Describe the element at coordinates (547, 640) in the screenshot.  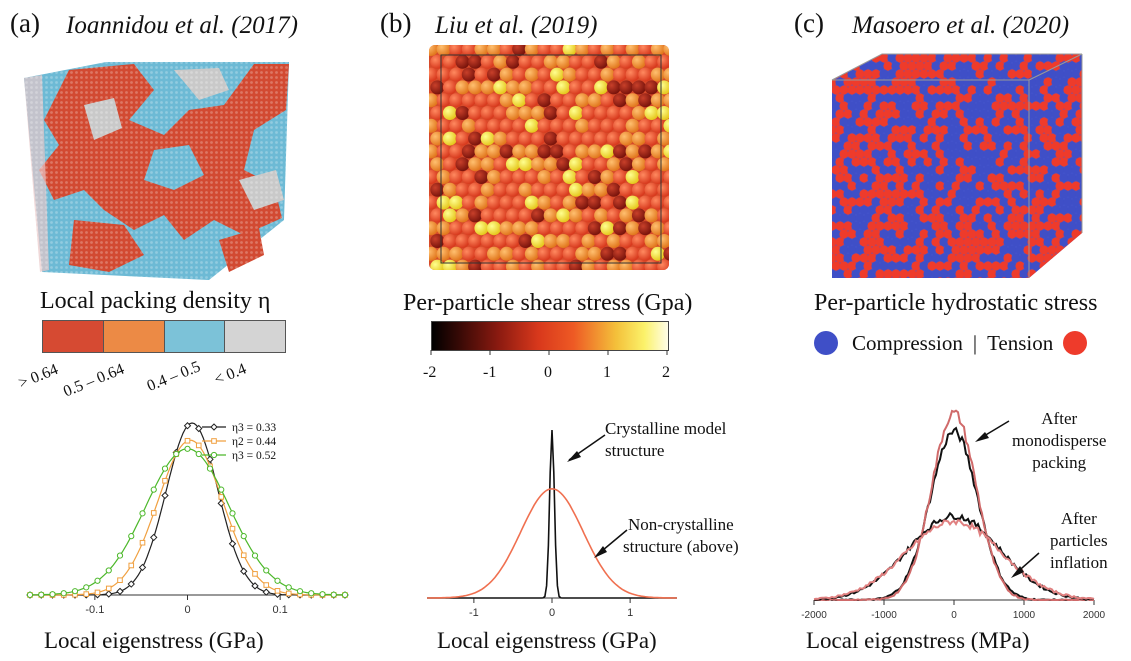
I see `x-axis-title: Local eigenstress (GPa)` at that location.